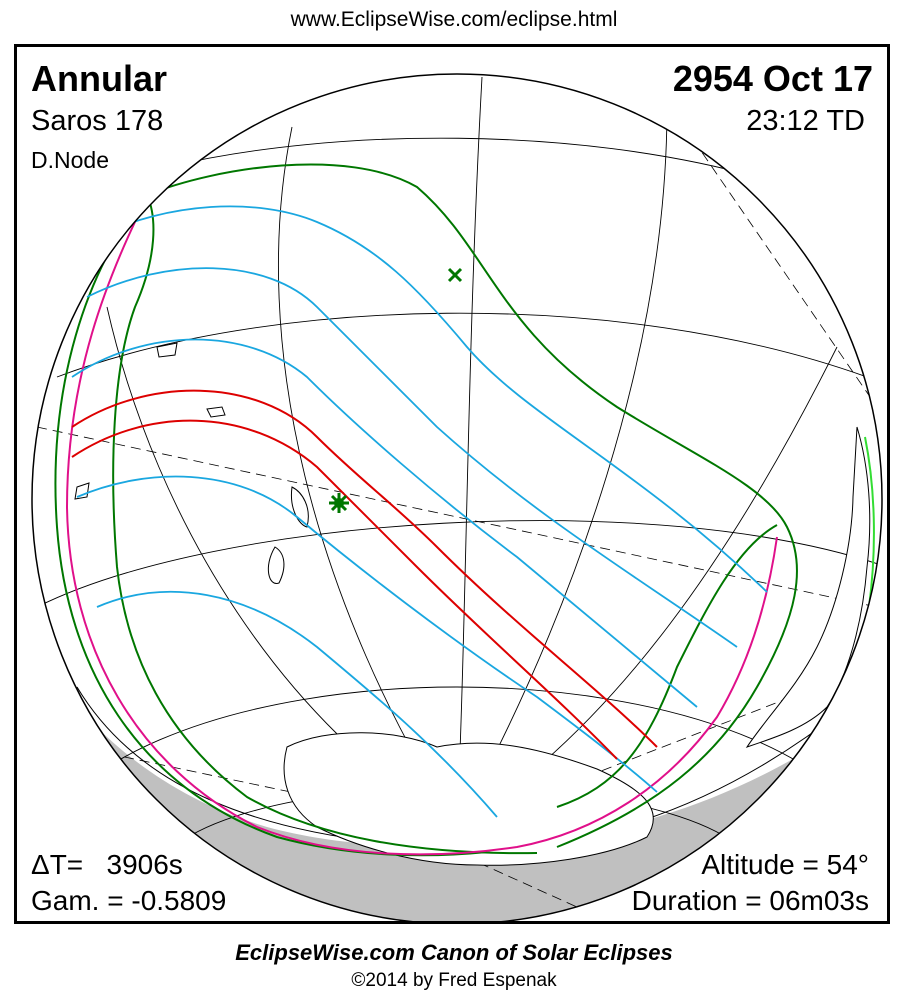 This screenshot has height=1004, width=908. I want to click on south-america, so click(808, 587).